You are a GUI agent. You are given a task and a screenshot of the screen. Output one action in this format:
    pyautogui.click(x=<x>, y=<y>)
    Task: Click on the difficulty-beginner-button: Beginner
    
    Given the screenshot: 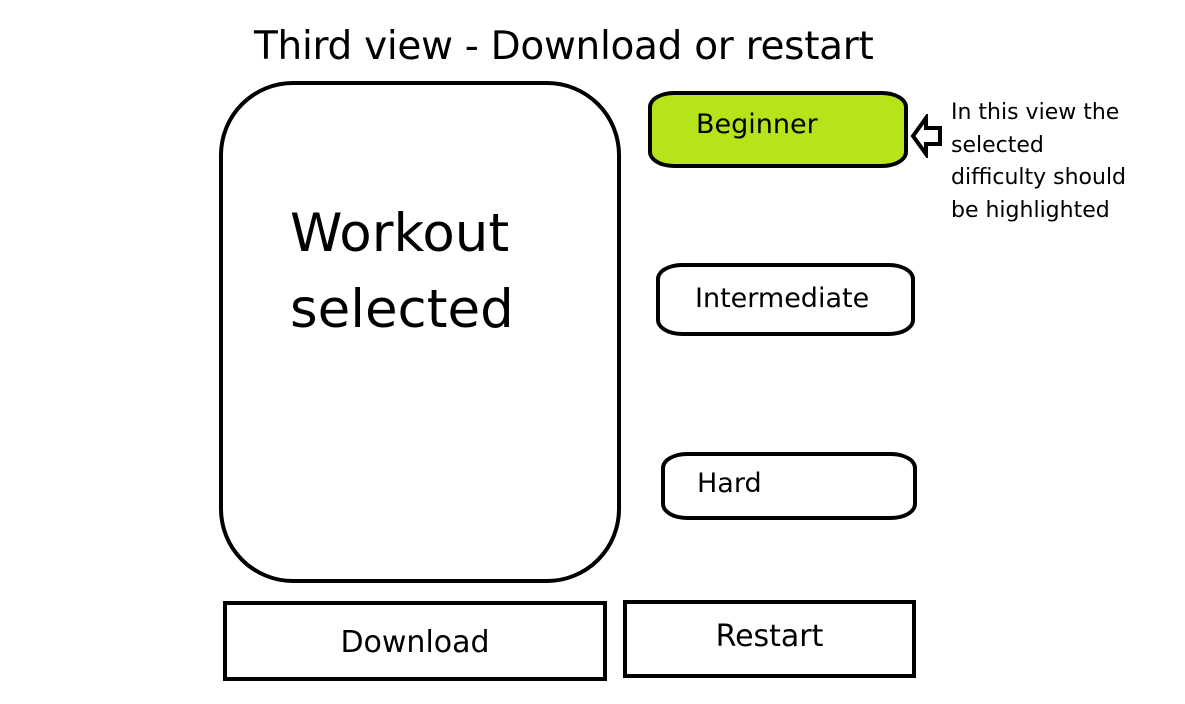 What is the action you would take?
    pyautogui.click(x=778, y=129)
    